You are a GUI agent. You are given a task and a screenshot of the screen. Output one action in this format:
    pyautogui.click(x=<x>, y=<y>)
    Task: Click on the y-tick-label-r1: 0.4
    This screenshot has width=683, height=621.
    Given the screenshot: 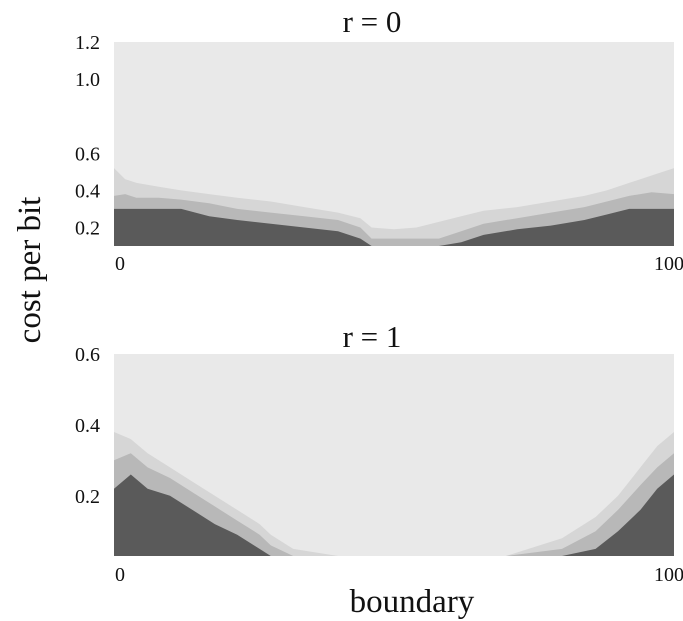 What is the action you would take?
    pyautogui.click(x=87, y=426)
    